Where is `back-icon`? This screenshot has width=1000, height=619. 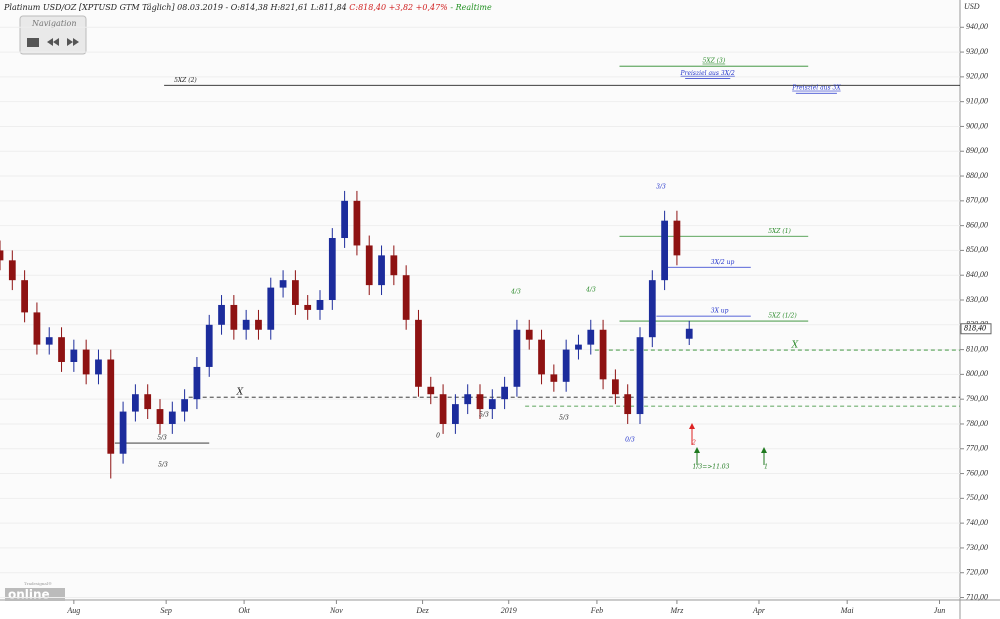 back-icon is located at coordinates (53, 42).